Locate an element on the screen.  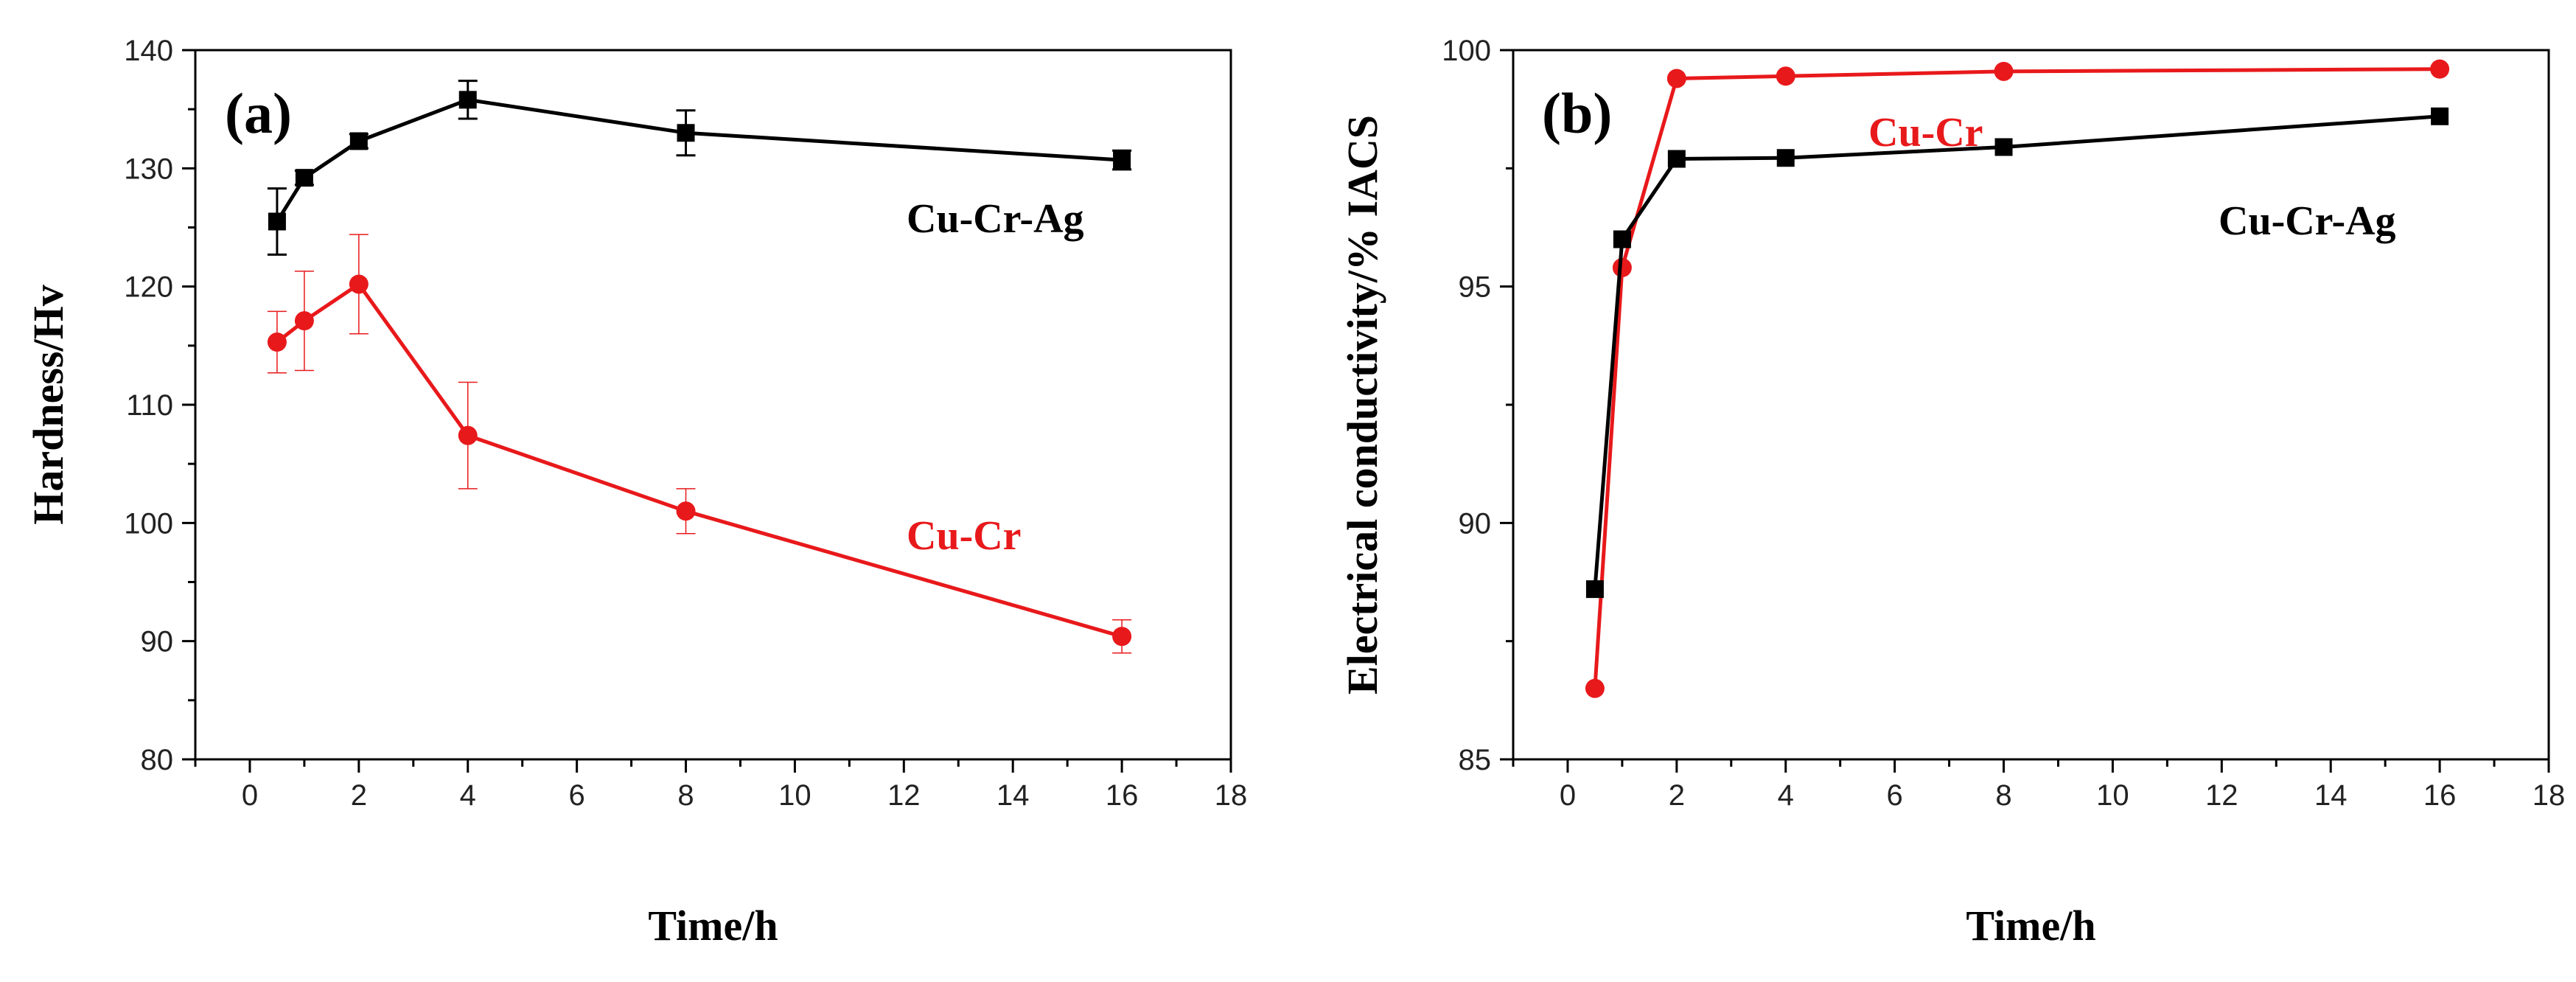
y-axis-title: Hardness/Hv is located at coordinates (48, 405).